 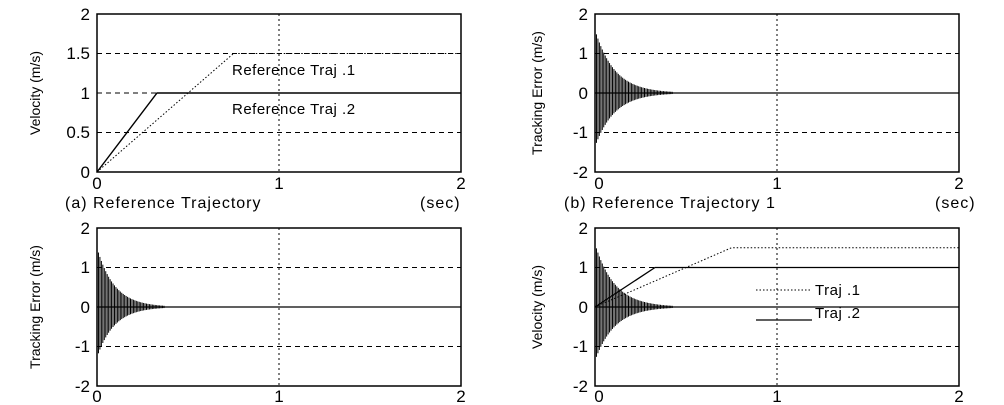 What do you see at coordinates (808, 302) in the screenshot?
I see `legend: Traj .1 Traj .2` at bounding box center [808, 302].